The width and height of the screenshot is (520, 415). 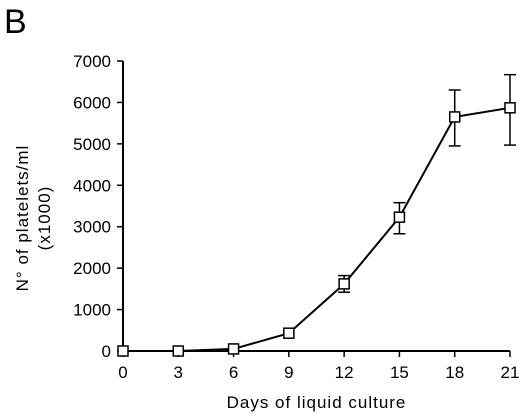 I want to click on x-tick-label: 15, so click(x=399, y=372).